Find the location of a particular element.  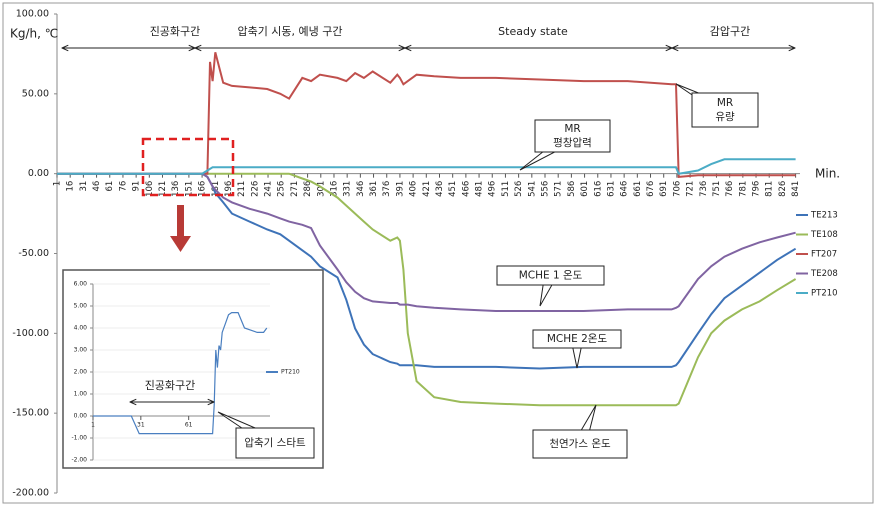

annotation: MCHE 2온도 is located at coordinates (577, 339).